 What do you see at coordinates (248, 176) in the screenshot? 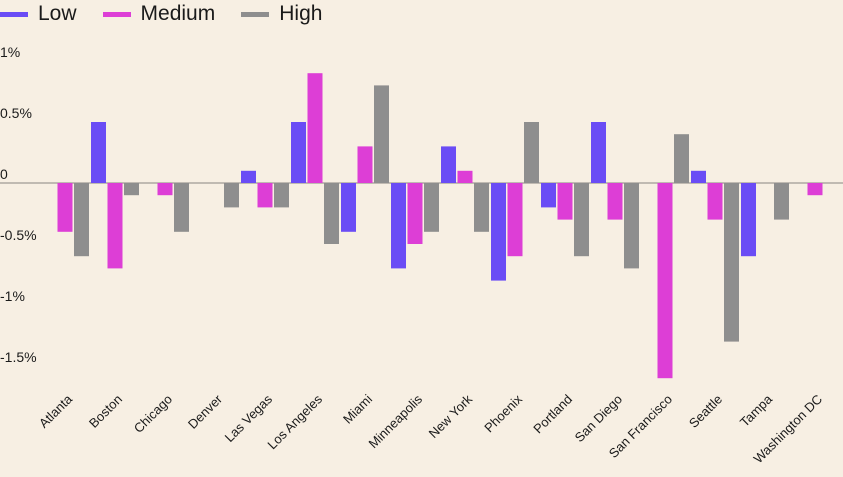
I see `bar-low-las-vegas` at bounding box center [248, 176].